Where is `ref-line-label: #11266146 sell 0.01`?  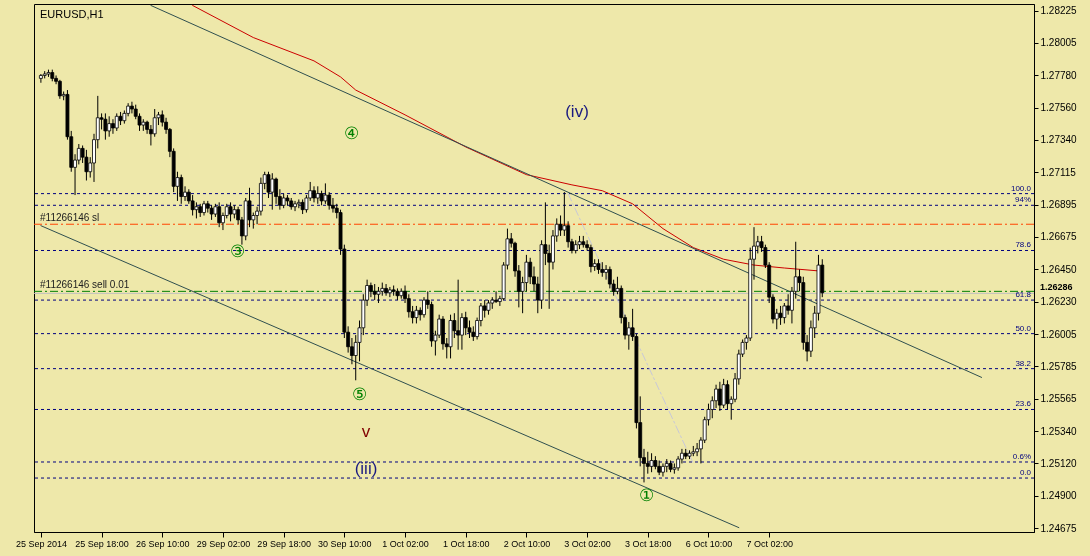
ref-line-label: #11266146 sell 0.01 is located at coordinates (85, 285).